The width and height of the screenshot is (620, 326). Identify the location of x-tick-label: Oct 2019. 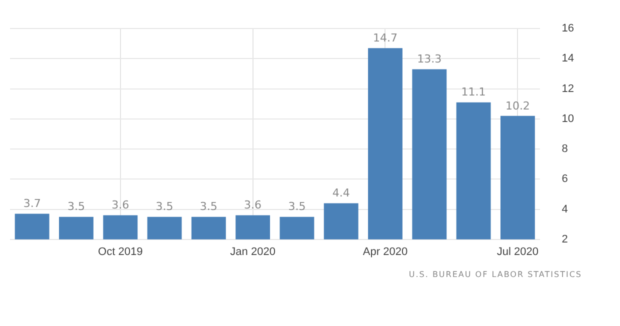
(120, 252).